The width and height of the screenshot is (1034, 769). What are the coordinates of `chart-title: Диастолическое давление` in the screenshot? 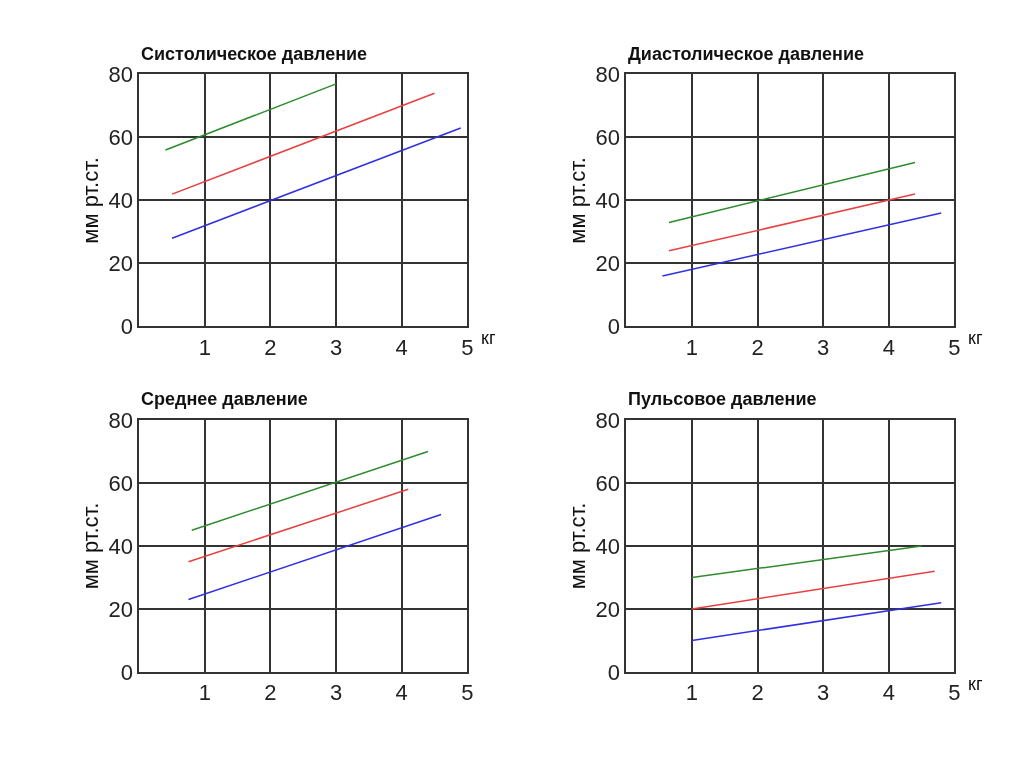 It's located at (746, 54).